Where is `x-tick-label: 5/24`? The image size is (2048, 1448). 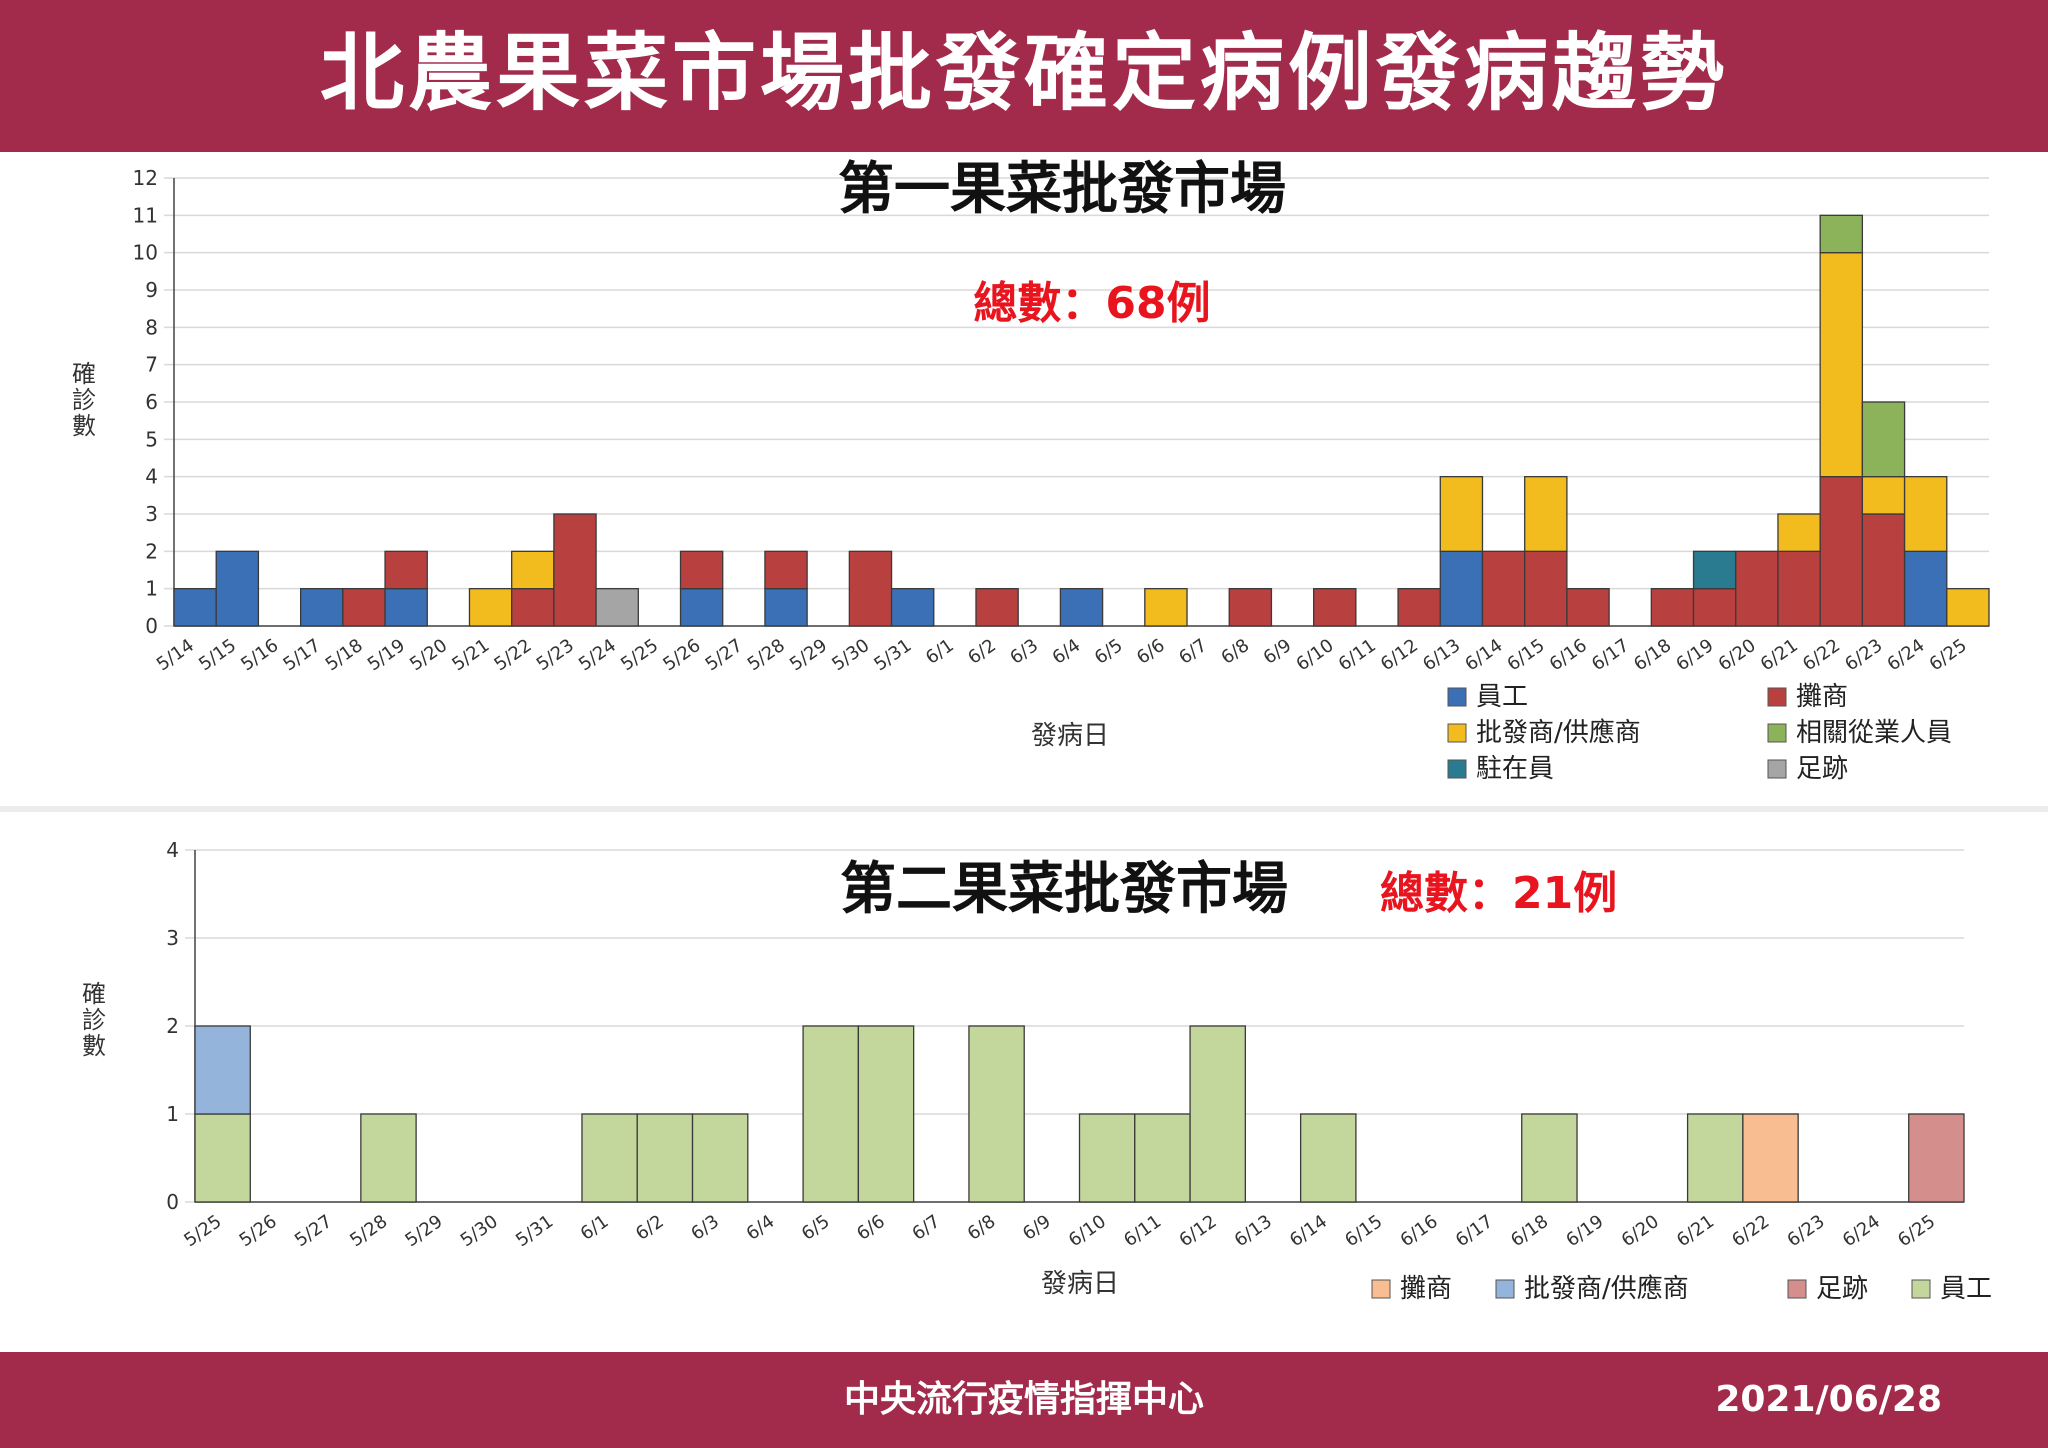 x-tick-label: 5/24 is located at coordinates (597, 655).